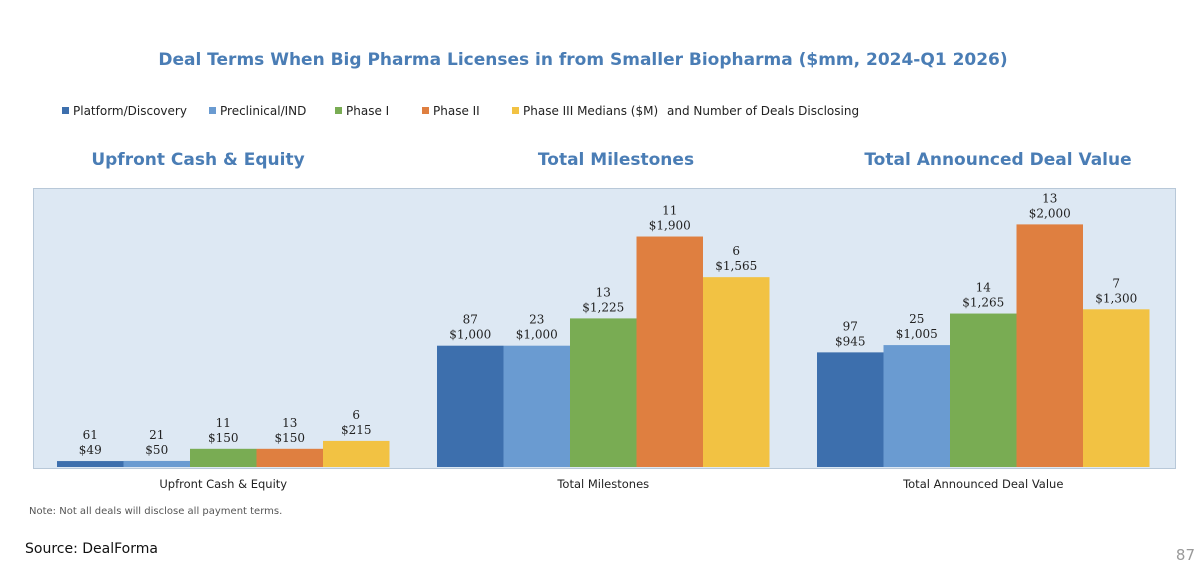  What do you see at coordinates (916, 319) in the screenshot?
I see `deal-count-label: 25` at bounding box center [916, 319].